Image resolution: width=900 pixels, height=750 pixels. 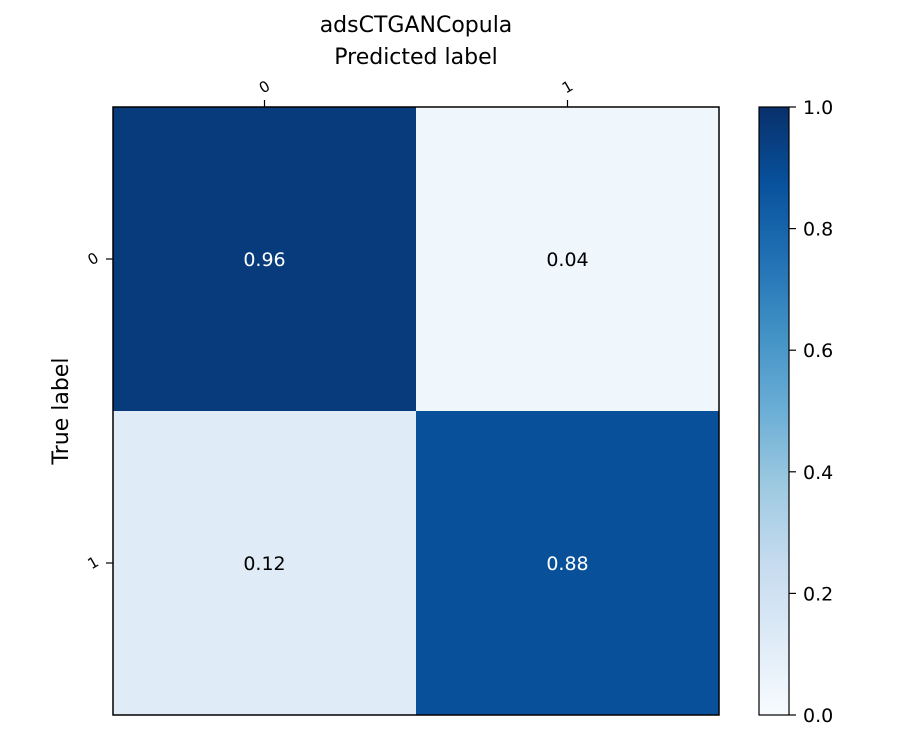 What do you see at coordinates (818, 473) in the screenshot?
I see `colorbar-tick-label: 0.4` at bounding box center [818, 473].